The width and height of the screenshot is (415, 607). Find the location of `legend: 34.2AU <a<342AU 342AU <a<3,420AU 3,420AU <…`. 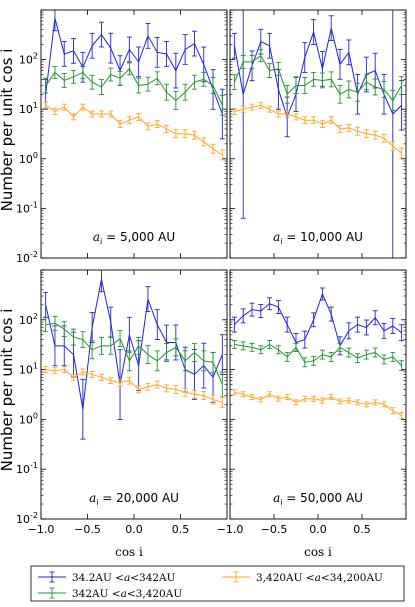

legend: 34.2AU <a<342AU 342AU <a<3,420AU 3,420AU <… is located at coordinates (217, 583).